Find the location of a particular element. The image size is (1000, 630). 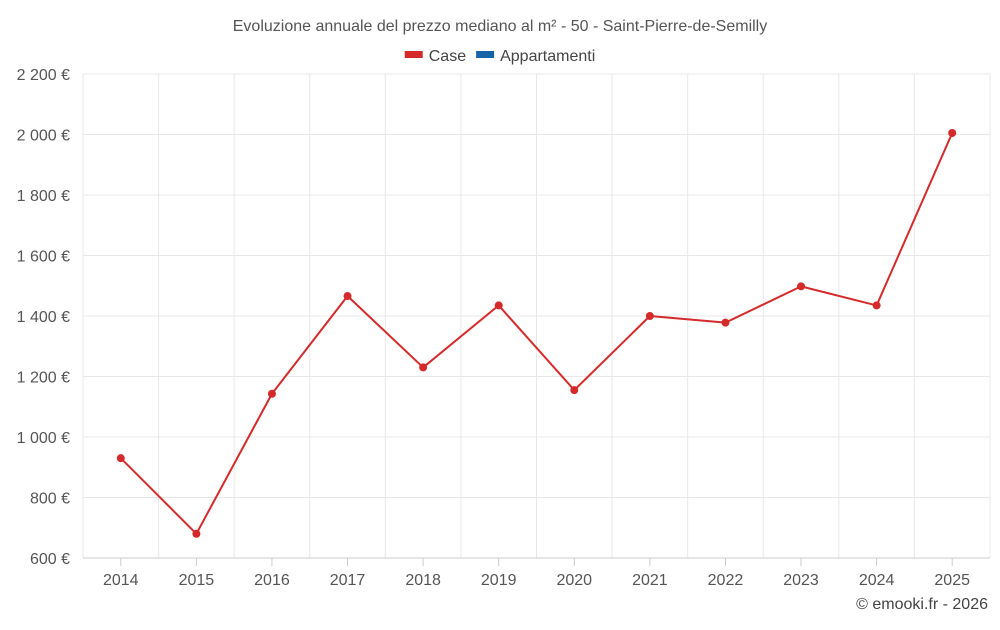

y-tick-label: 1 600 € is located at coordinates (43, 257).